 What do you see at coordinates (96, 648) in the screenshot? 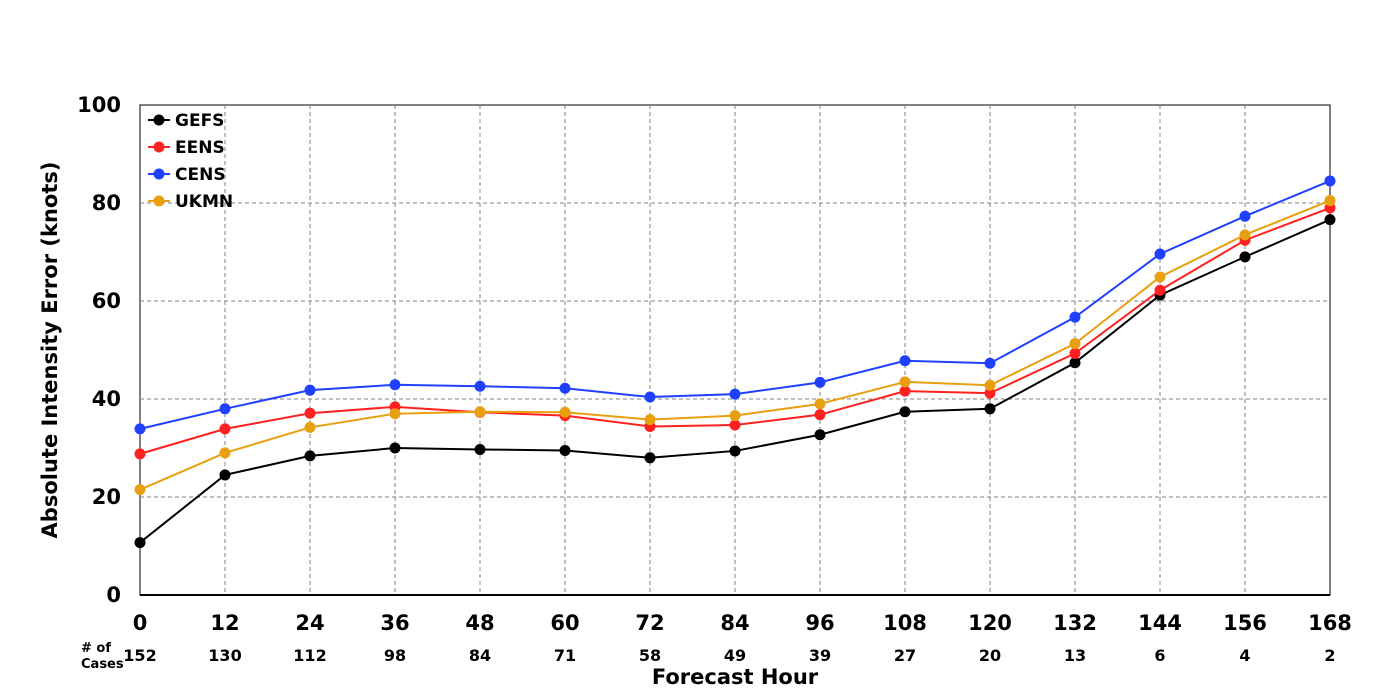
I see `cases-caption-line: # of` at bounding box center [96, 648].